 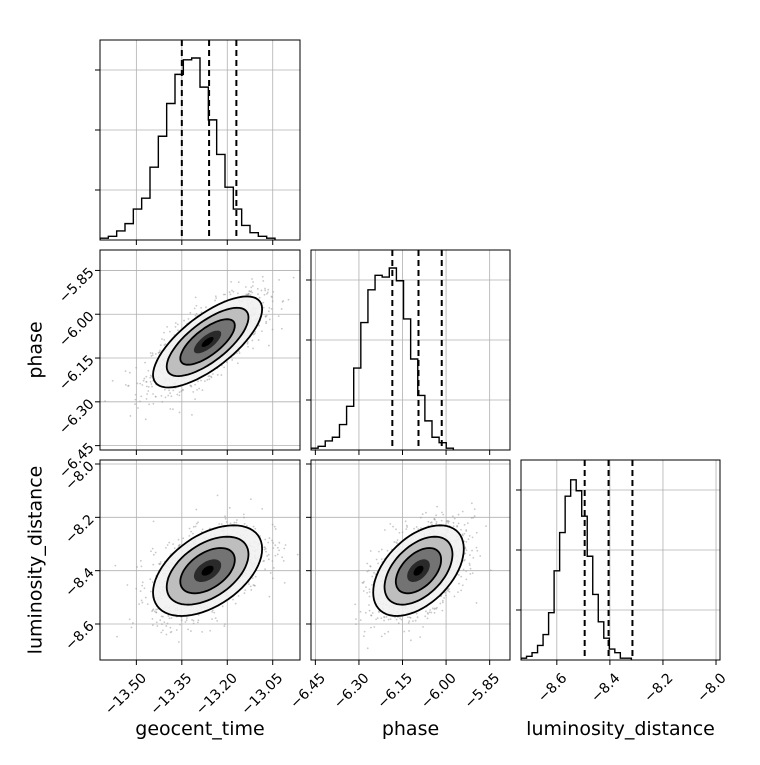 What do you see at coordinates (200, 560) in the screenshot?
I see `frame-luminosity_distance-vs-geocent_time` at bounding box center [200, 560].